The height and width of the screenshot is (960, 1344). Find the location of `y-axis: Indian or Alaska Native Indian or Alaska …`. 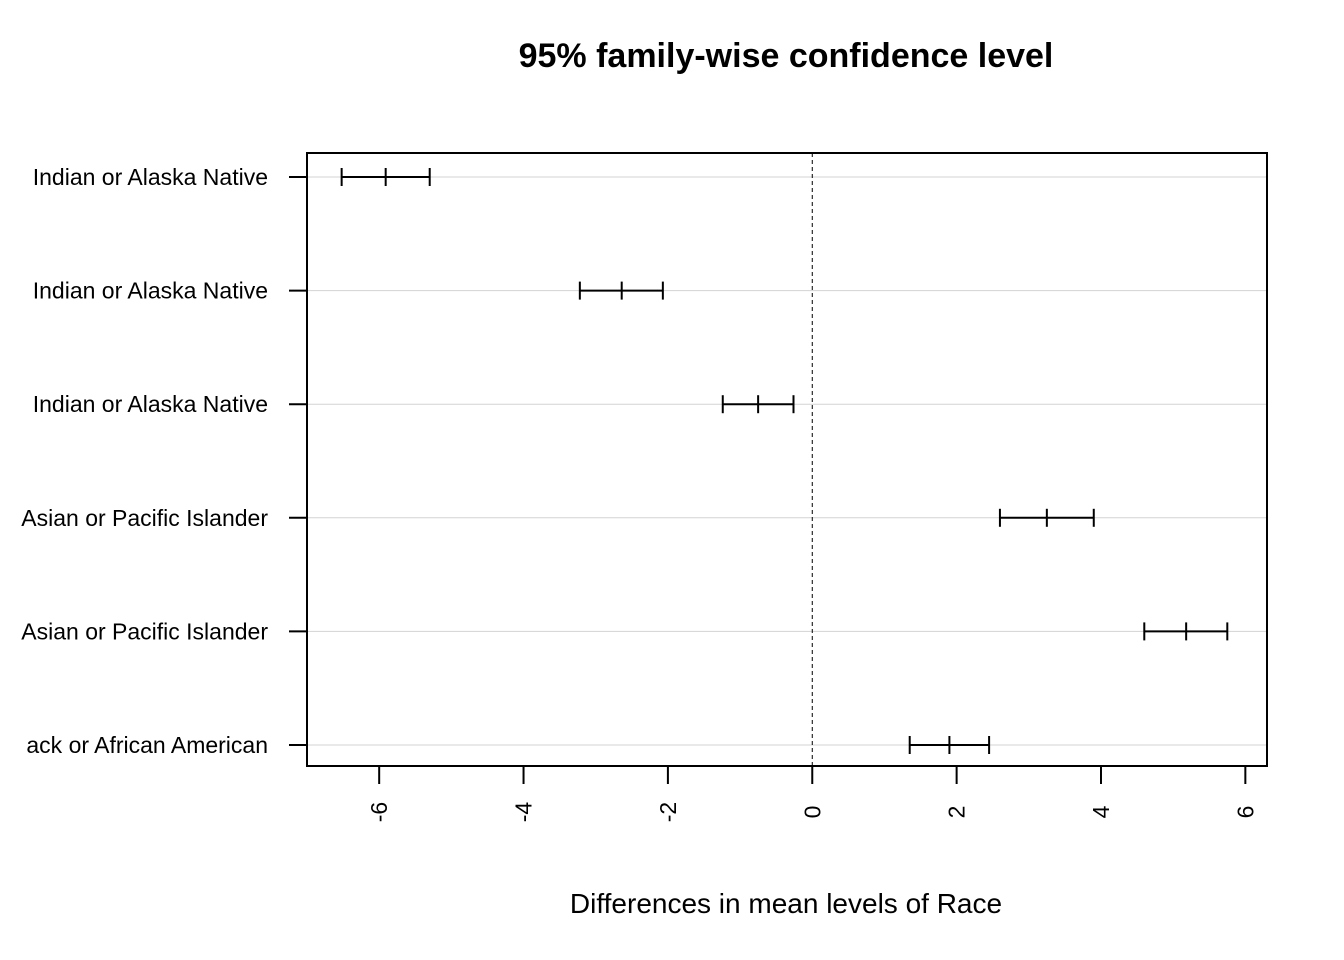

y-axis: Indian or Alaska Native Indian or Alaska … is located at coordinates (164, 461).